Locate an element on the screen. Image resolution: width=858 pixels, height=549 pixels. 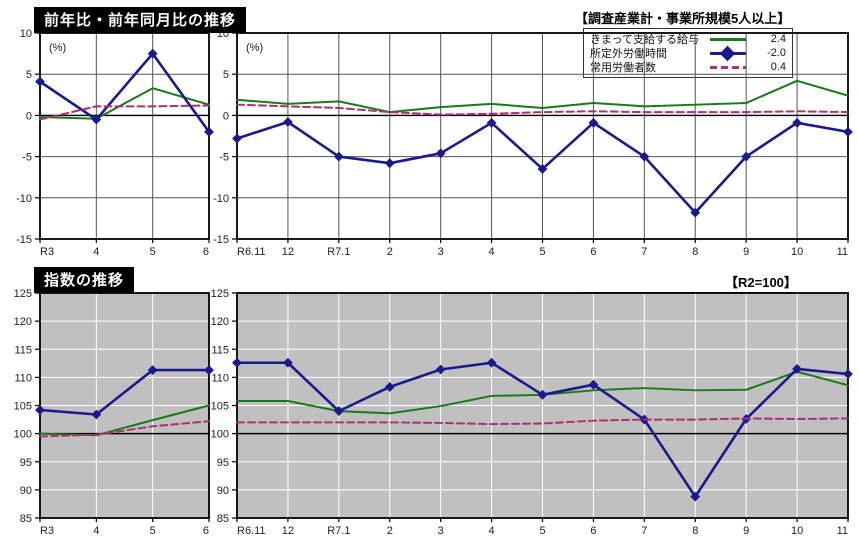
legend-sample-diamond-navy is located at coordinates (728, 53).